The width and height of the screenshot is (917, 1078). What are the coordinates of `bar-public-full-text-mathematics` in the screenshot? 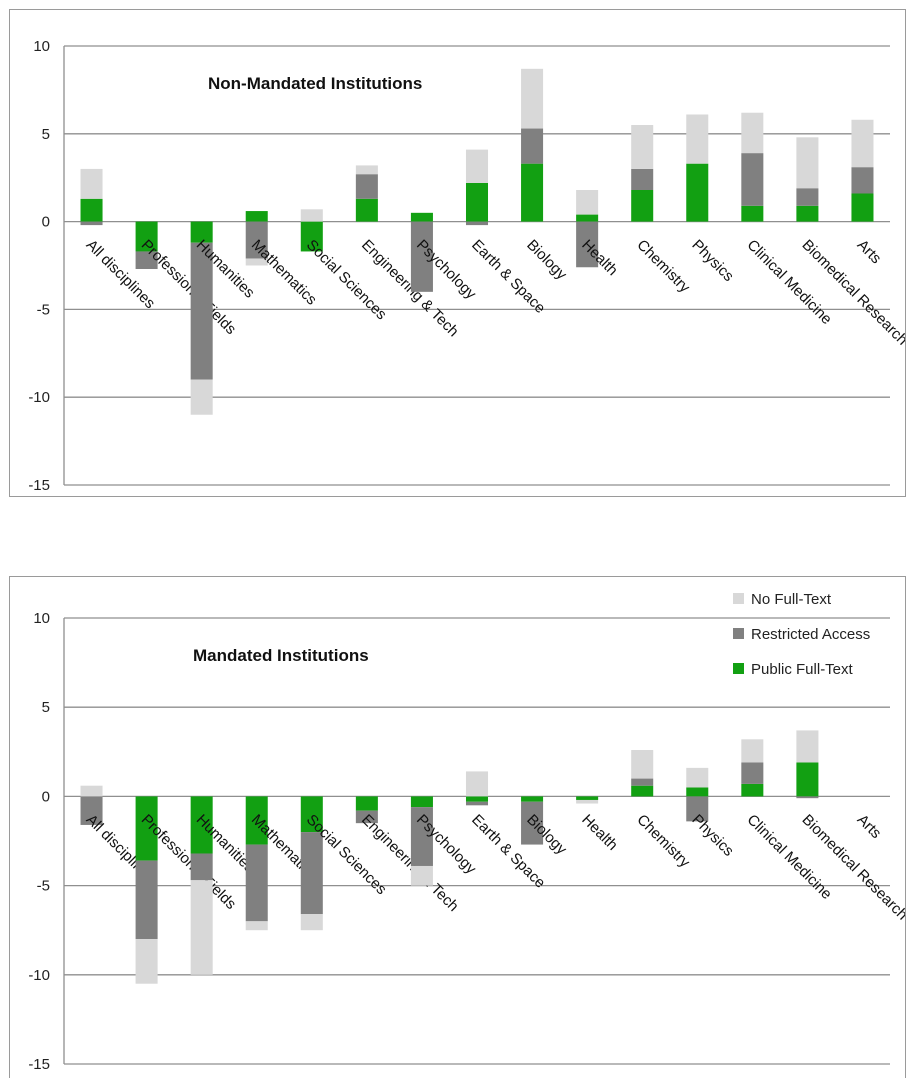 It's located at (256, 216).